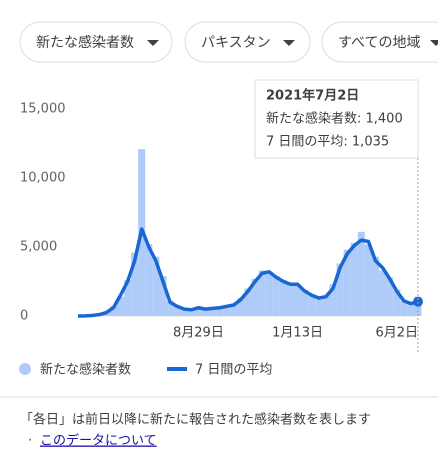  I want to click on hover-dot, so click(418, 301).